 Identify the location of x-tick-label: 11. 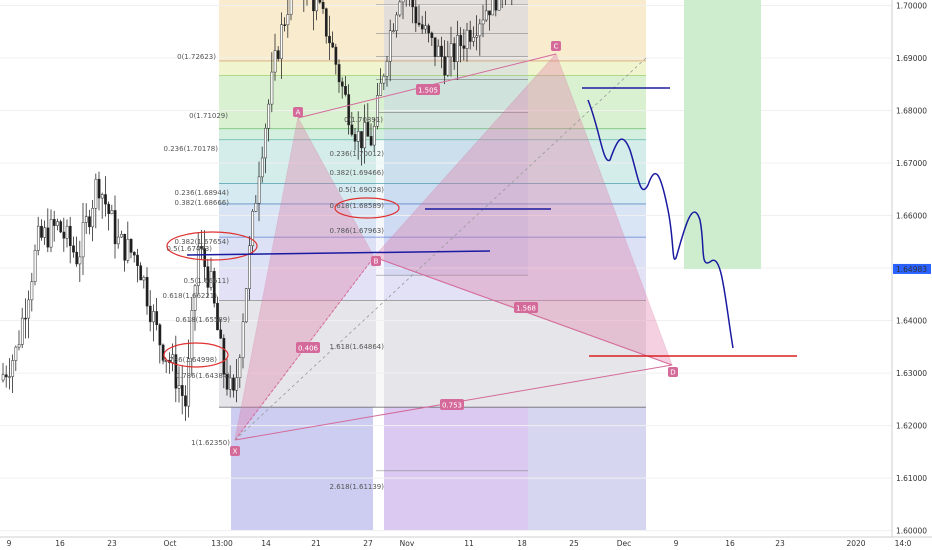
(469, 543).